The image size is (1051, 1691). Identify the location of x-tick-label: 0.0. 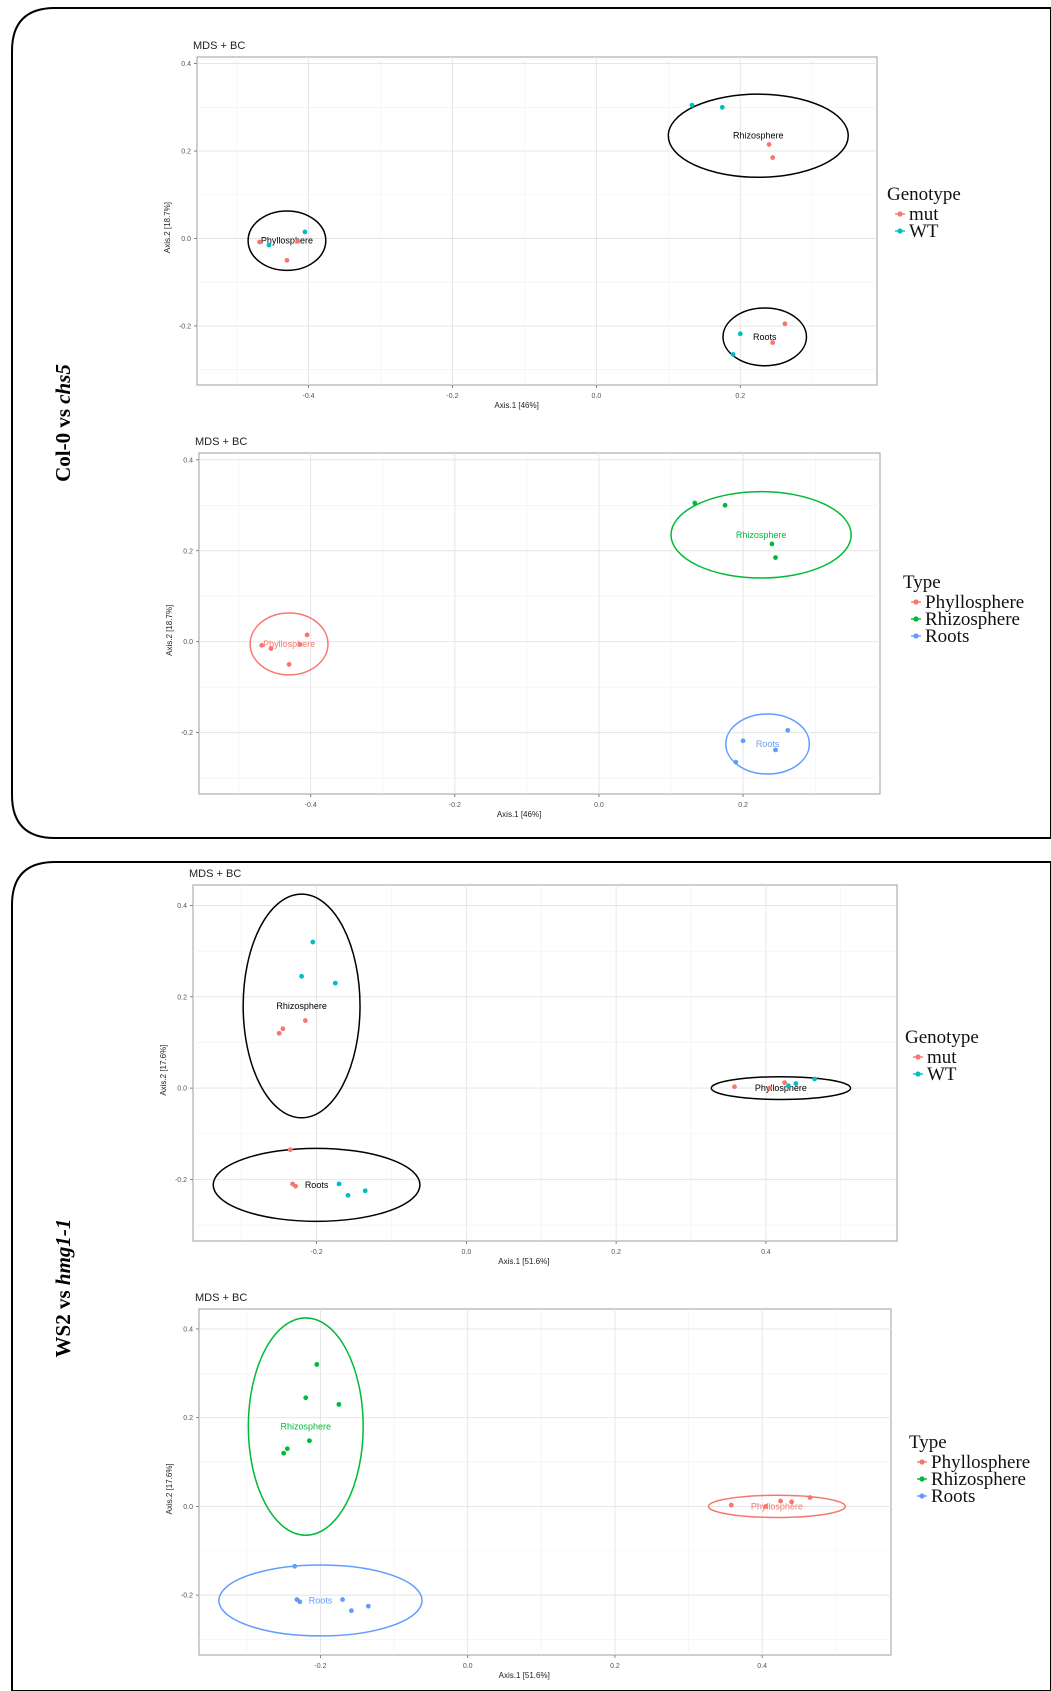
(468, 1666).